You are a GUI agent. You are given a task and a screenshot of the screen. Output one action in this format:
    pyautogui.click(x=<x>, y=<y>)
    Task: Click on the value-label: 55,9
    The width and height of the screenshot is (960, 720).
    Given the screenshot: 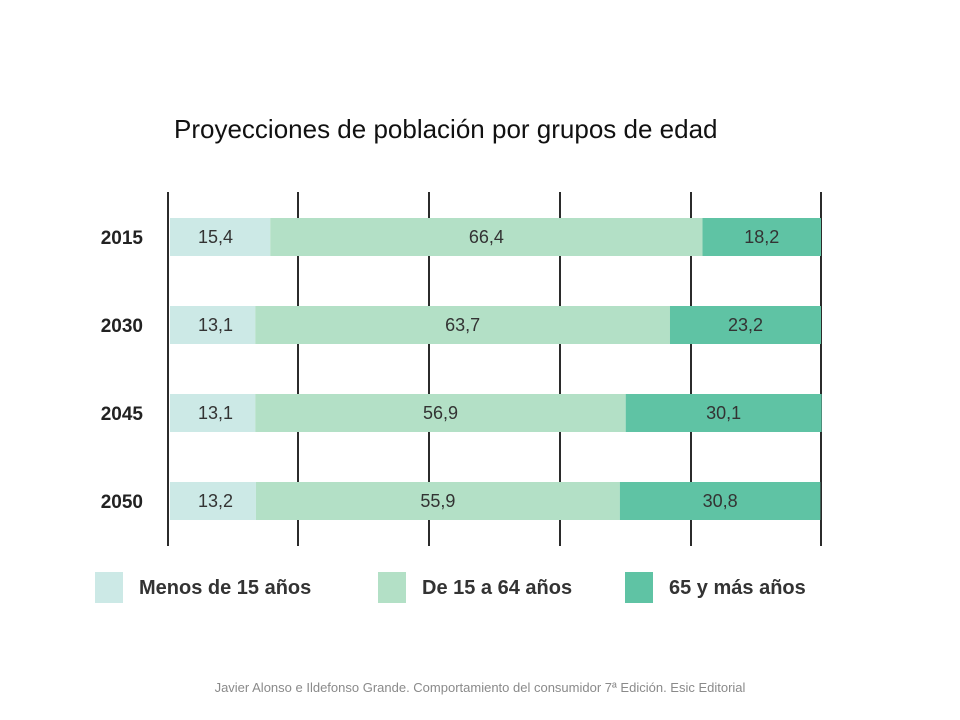 What is the action you would take?
    pyautogui.click(x=437, y=501)
    